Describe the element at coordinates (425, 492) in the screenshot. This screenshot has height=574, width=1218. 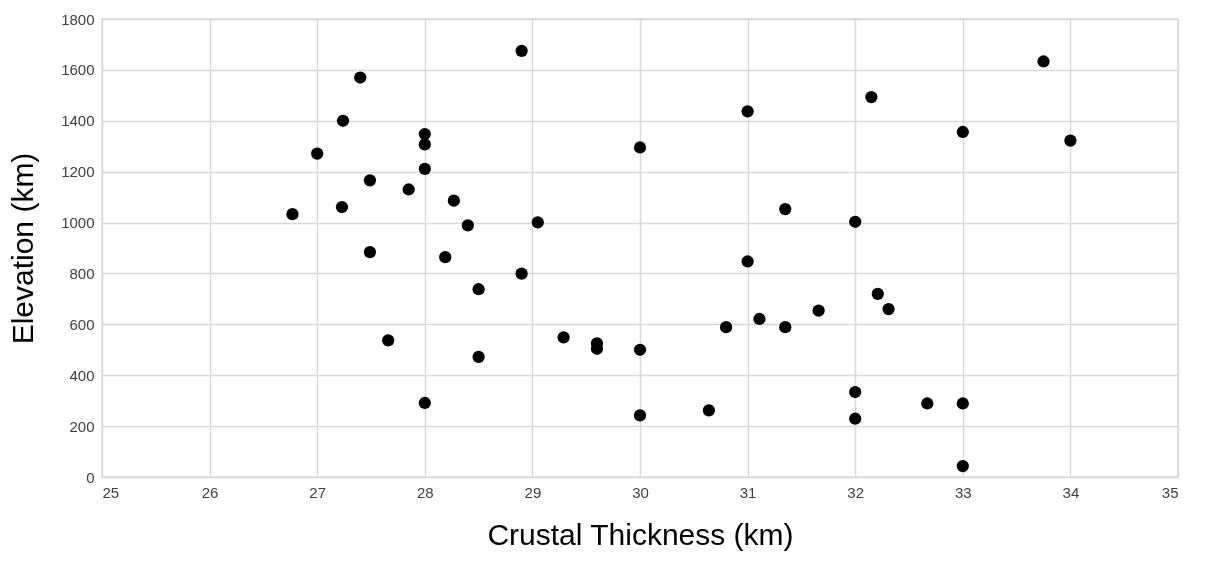
I see `x-tick-label: 28` at that location.